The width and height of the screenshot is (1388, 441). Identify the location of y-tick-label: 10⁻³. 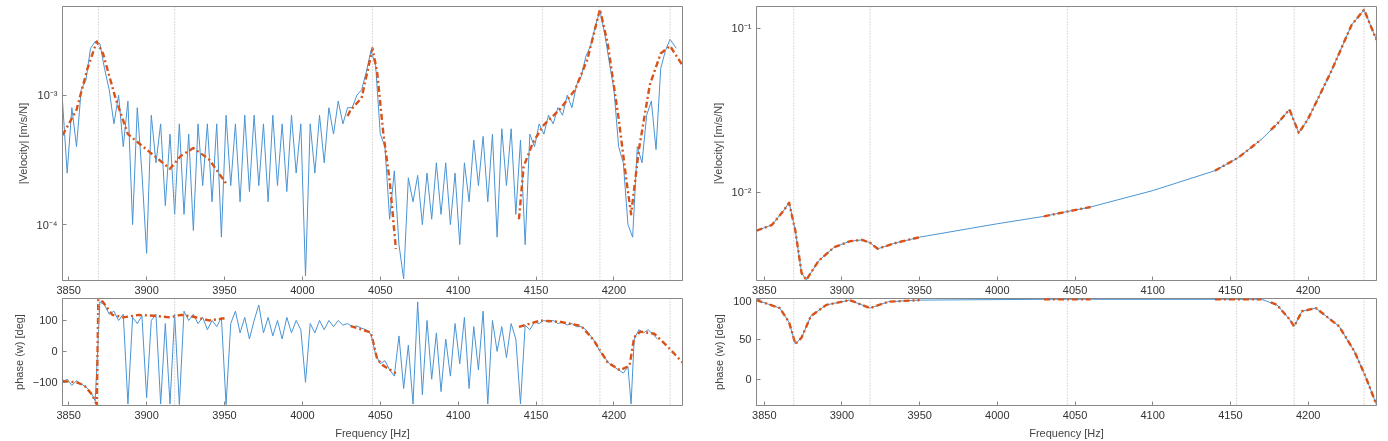
(47, 95).